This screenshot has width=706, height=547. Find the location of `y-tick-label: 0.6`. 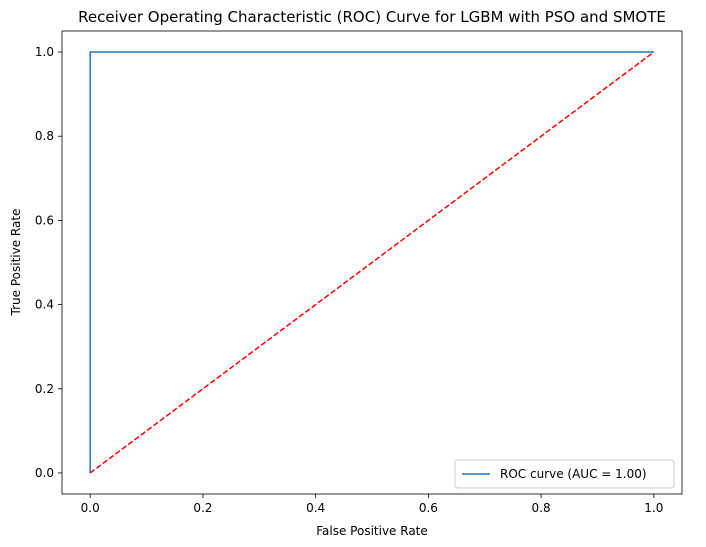

y-tick-label: 0.6 is located at coordinates (44, 220).